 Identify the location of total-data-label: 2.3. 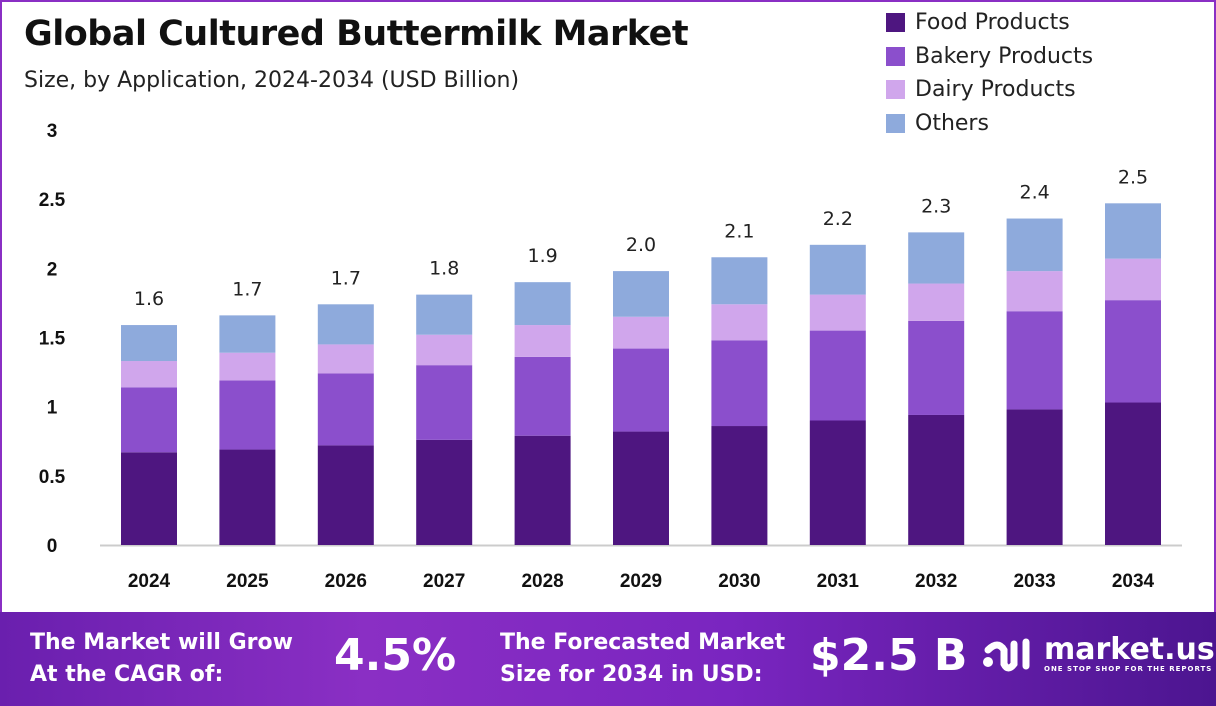
(936, 206).